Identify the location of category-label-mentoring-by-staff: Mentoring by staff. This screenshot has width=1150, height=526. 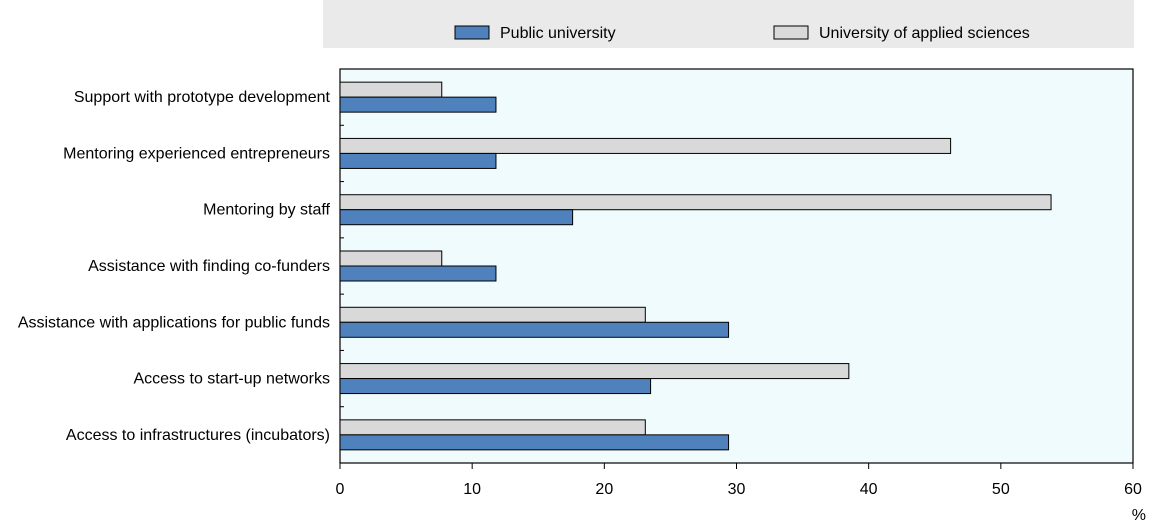
(266, 210).